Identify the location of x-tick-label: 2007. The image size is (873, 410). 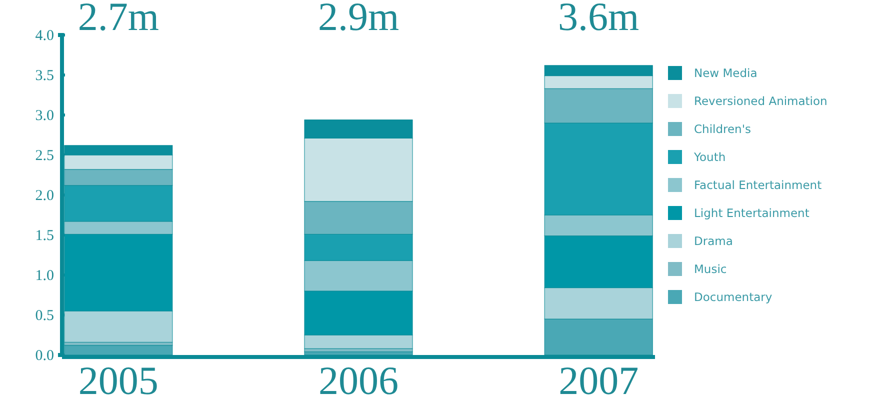
(598, 380).